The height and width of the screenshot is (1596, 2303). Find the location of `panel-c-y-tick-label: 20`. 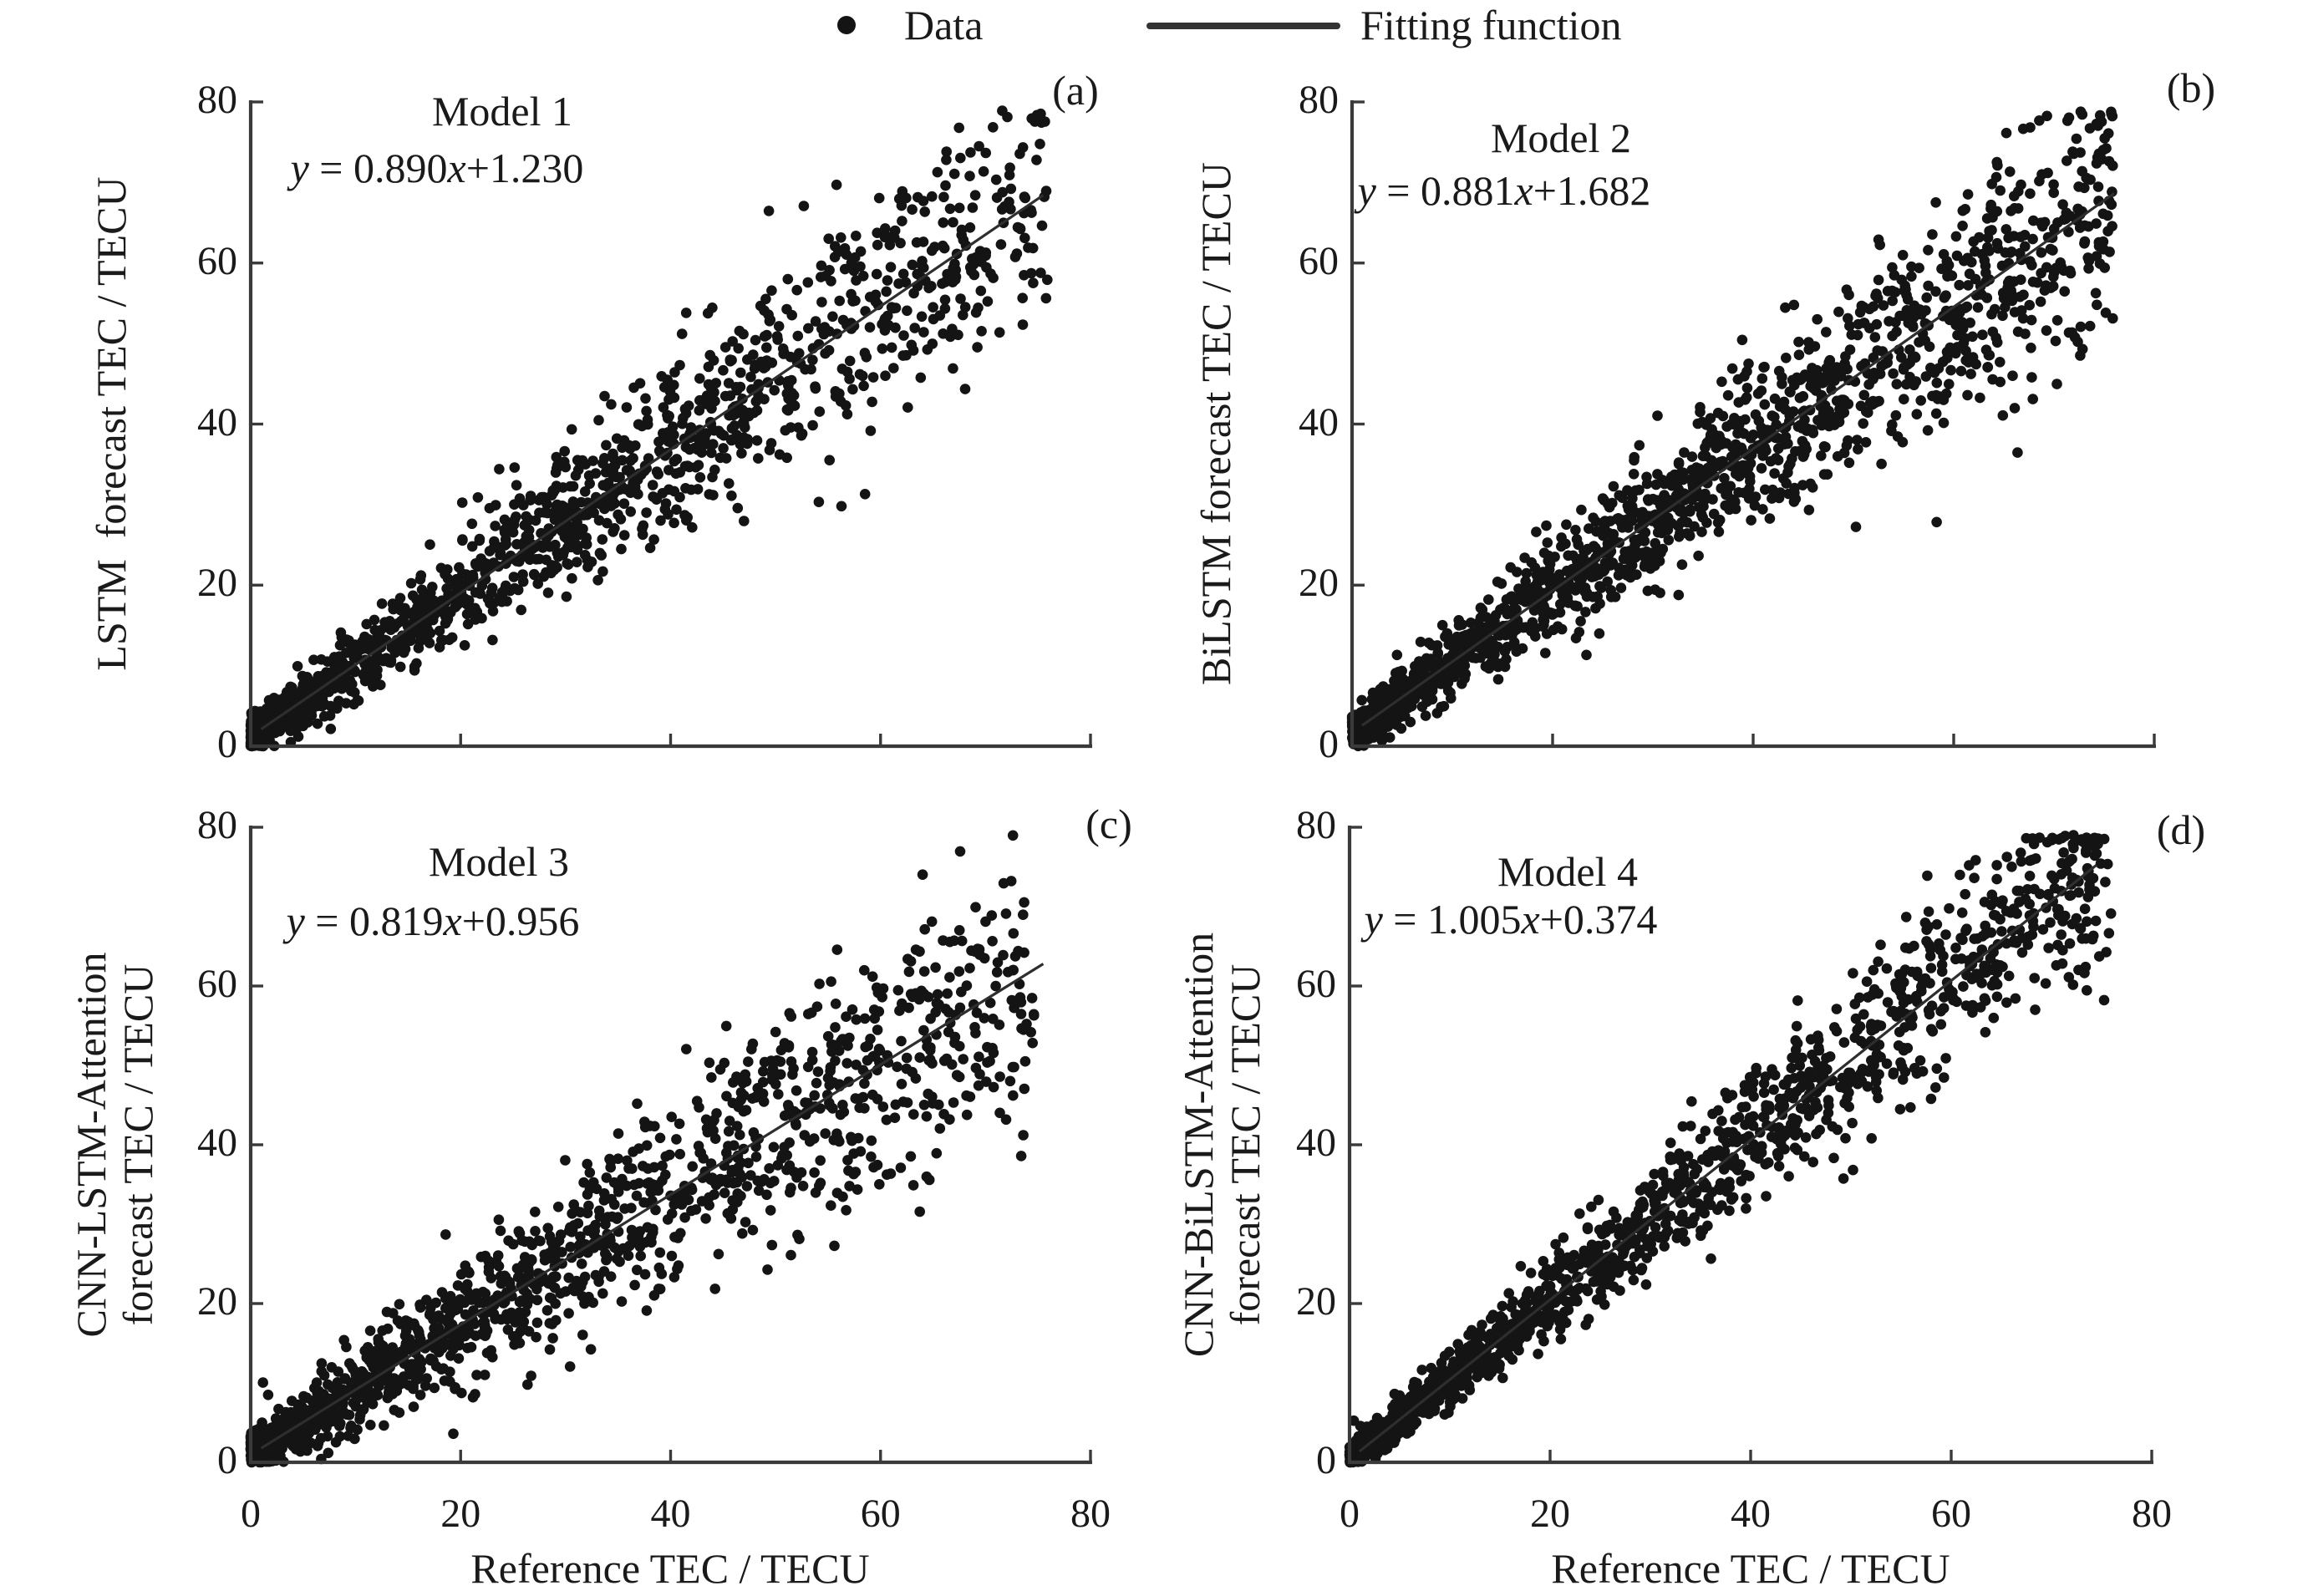

panel-c-y-tick-label: 20 is located at coordinates (217, 1301).